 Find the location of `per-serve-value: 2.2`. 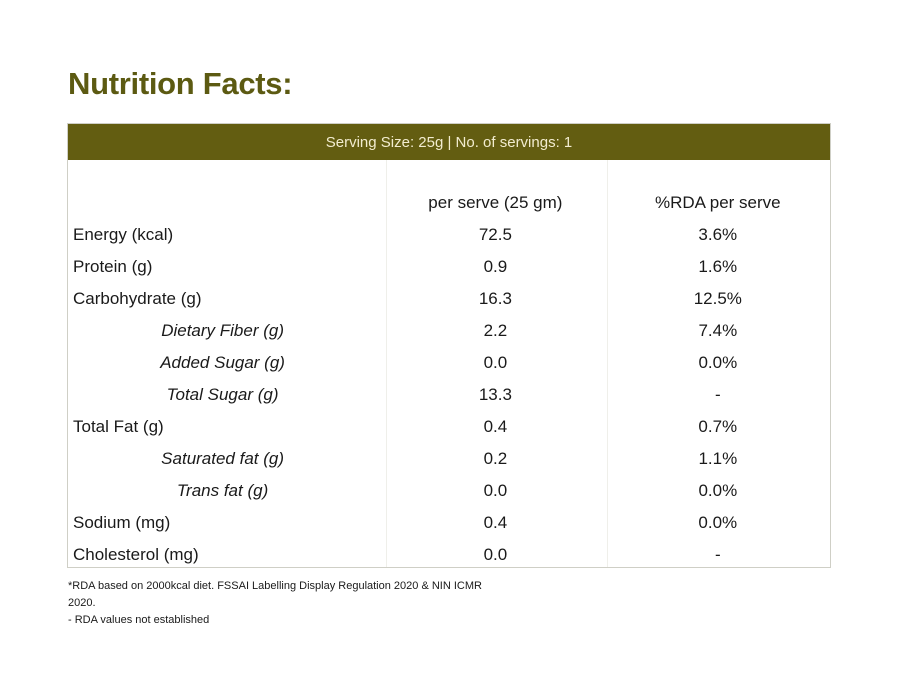

per-serve-value: 2.2 is located at coordinates (495, 330).